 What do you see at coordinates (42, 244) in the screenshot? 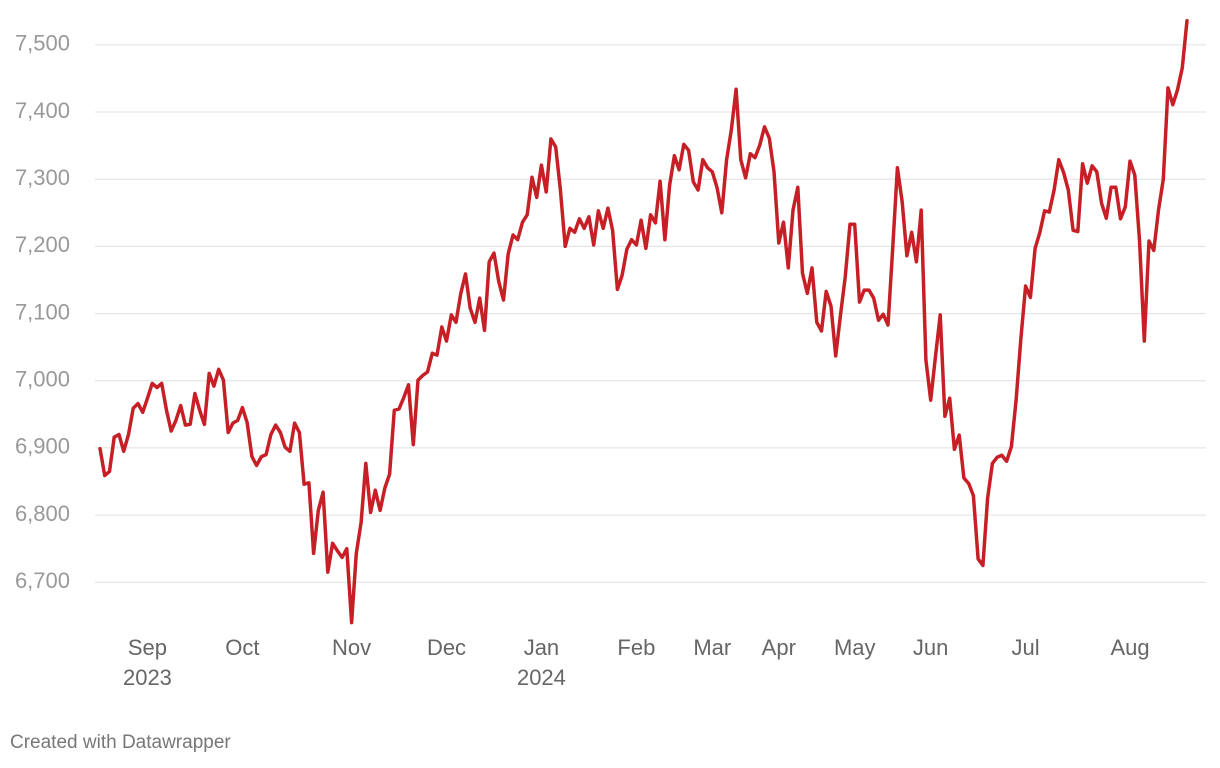
I see `y-tick-label: 7,200` at bounding box center [42, 244].